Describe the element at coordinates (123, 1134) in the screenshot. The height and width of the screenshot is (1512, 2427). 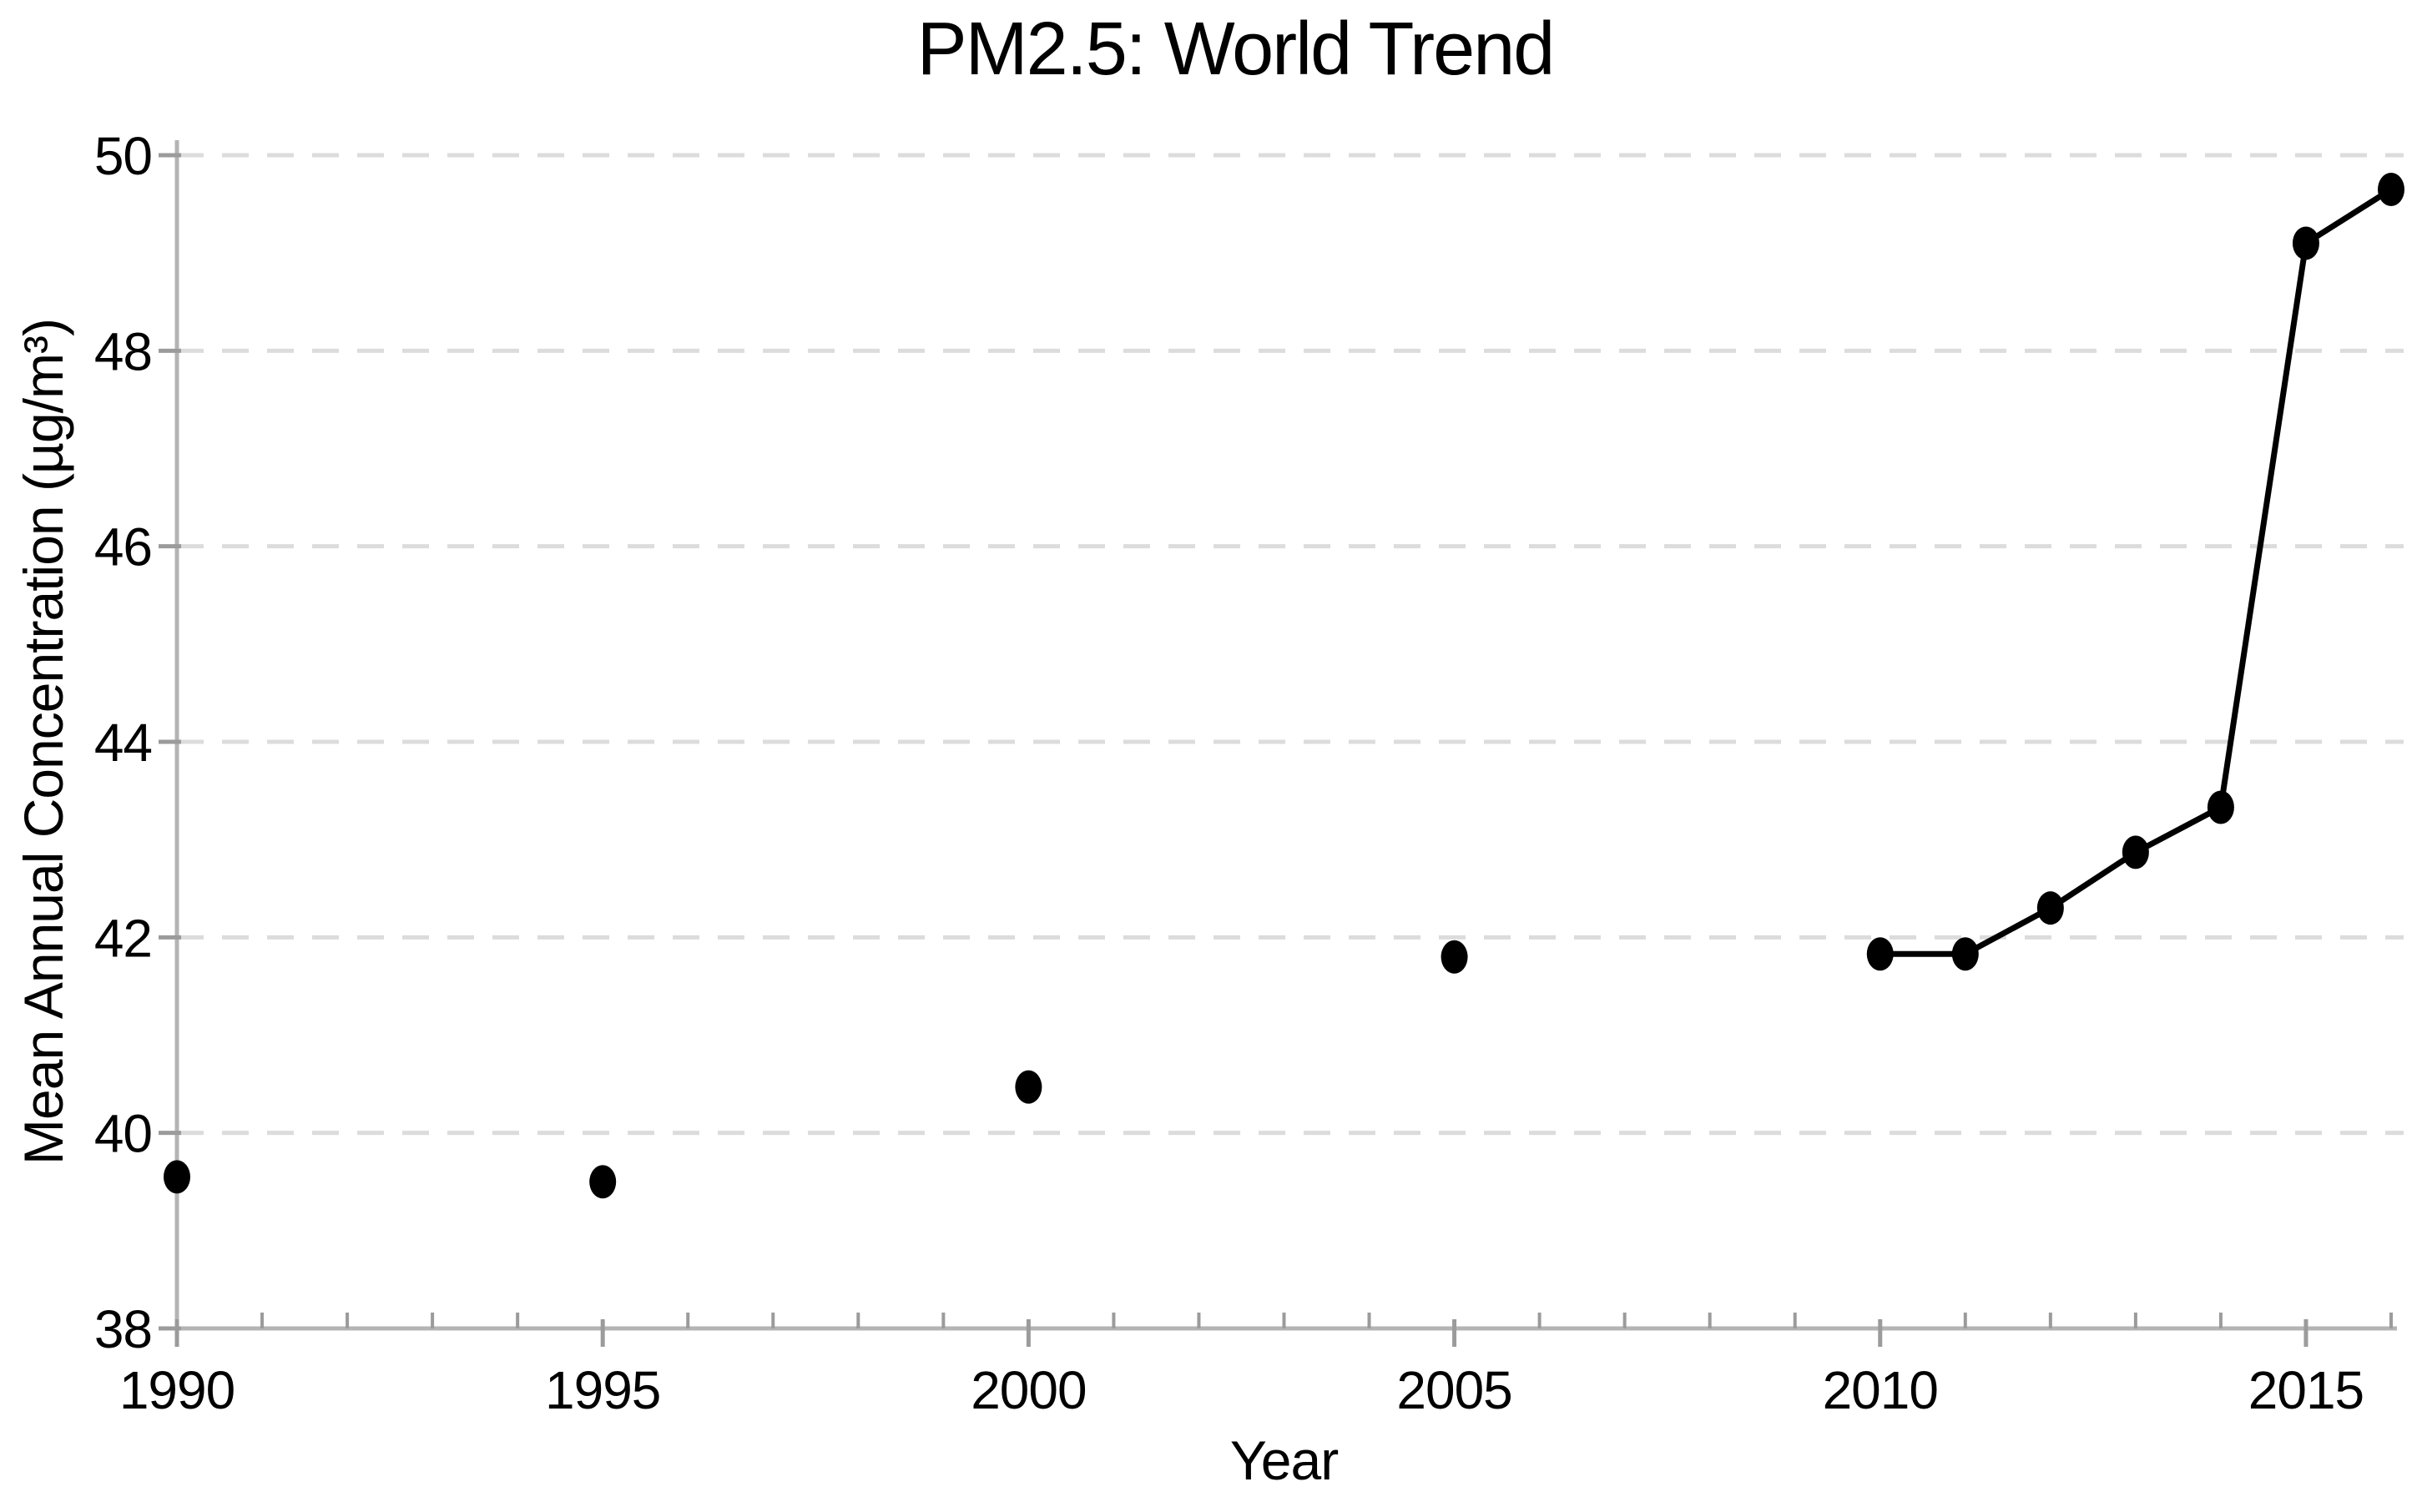
I see `y-tick-label: 40` at that location.